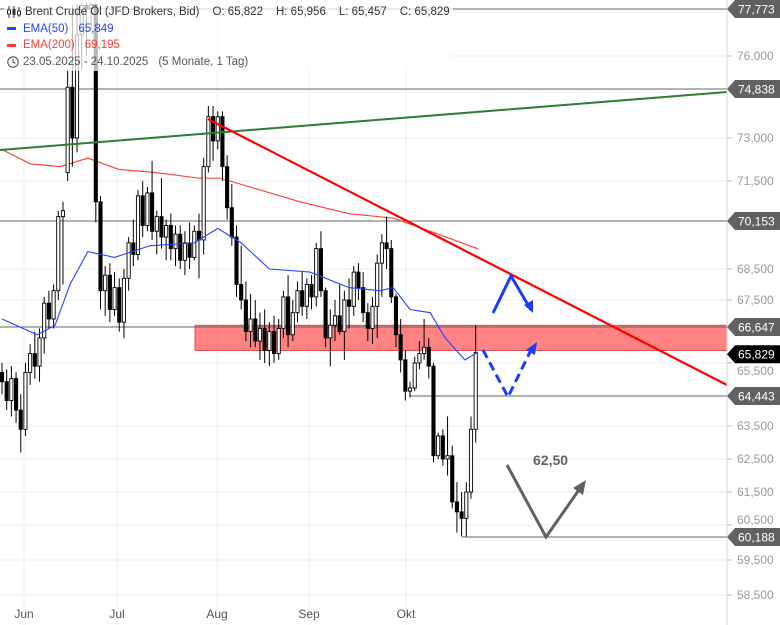 Image resolution: width=780 pixels, height=625 pixels. I want to click on candlestick-icon, so click(14, 12).